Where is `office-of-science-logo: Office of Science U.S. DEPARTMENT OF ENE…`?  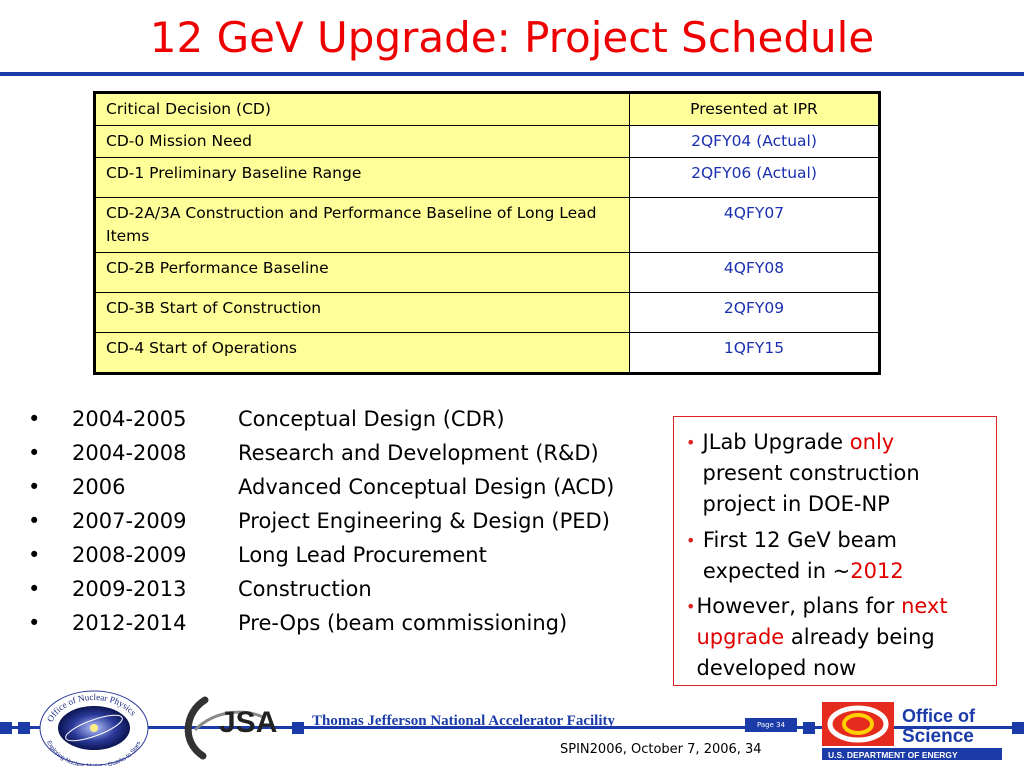
office-of-science-logo: Office of Science U.S. DEPARTMENT OF ENE… is located at coordinates (912, 731).